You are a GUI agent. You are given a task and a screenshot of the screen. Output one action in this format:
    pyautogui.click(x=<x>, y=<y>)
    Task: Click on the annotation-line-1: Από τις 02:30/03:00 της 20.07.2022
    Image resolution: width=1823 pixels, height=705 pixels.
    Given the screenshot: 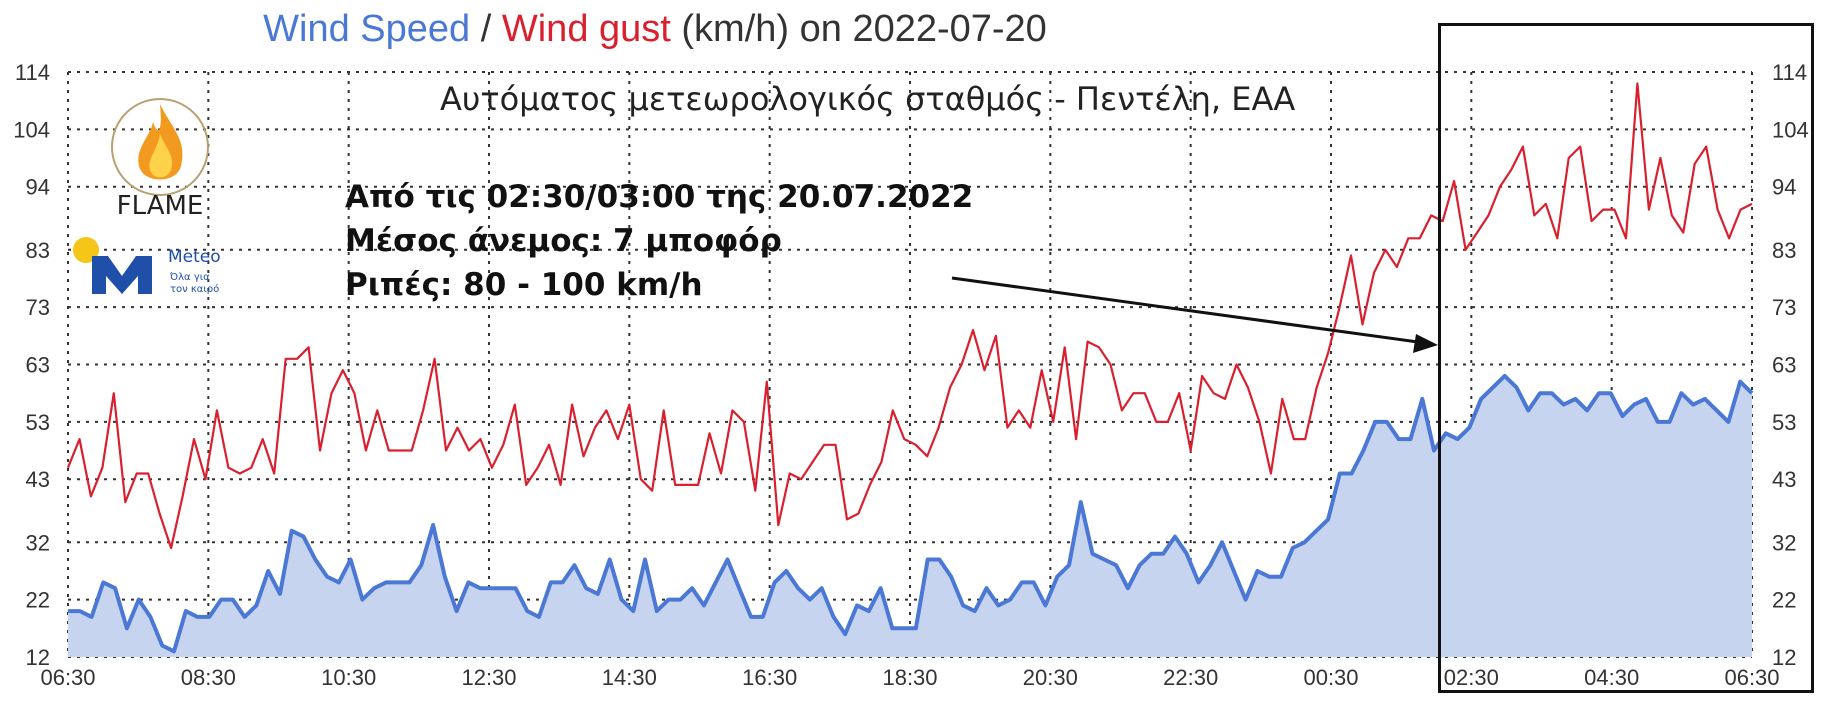 What is the action you would take?
    pyautogui.click(x=659, y=197)
    